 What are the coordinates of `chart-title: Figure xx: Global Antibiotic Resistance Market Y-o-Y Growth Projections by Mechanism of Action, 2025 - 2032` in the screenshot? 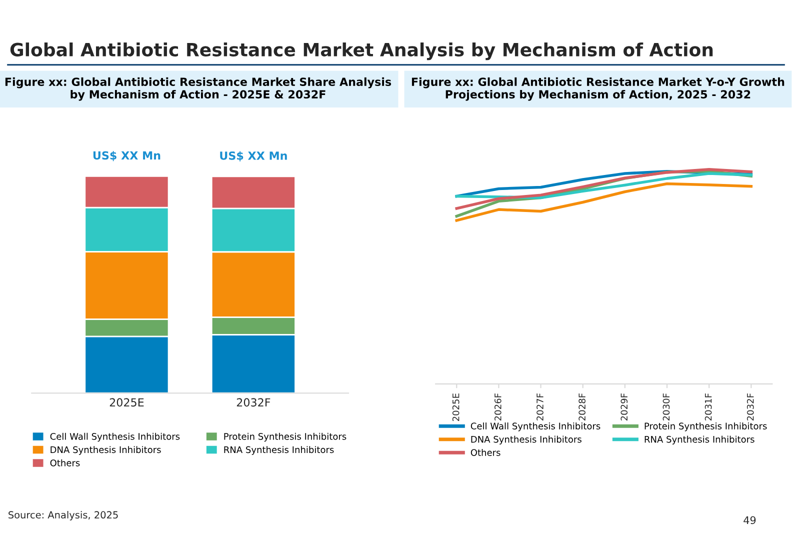 It's located at (598, 89).